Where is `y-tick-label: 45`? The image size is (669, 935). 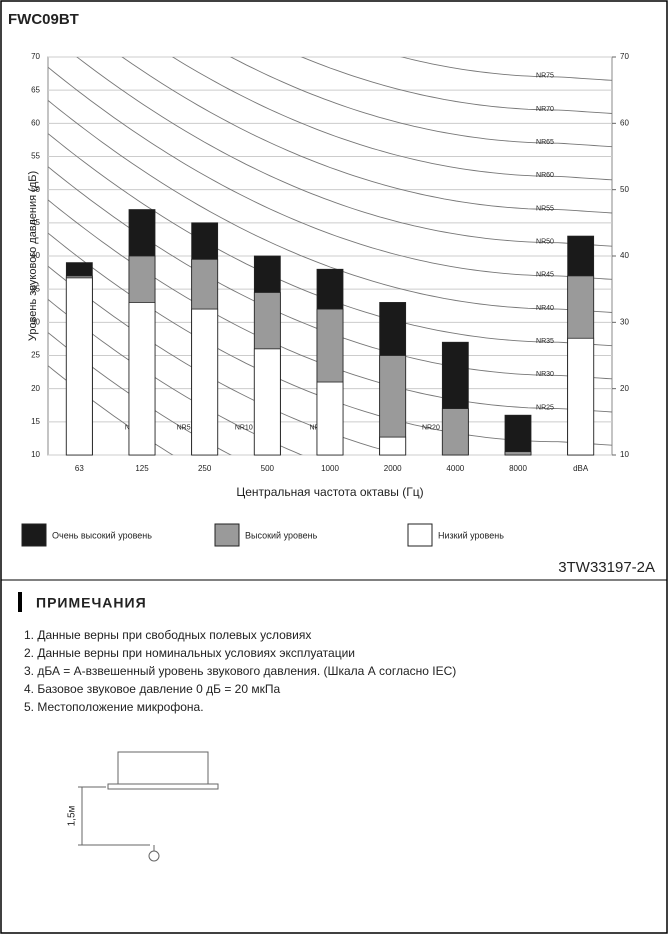
y-tick-label: 45 is located at coordinates (35, 222).